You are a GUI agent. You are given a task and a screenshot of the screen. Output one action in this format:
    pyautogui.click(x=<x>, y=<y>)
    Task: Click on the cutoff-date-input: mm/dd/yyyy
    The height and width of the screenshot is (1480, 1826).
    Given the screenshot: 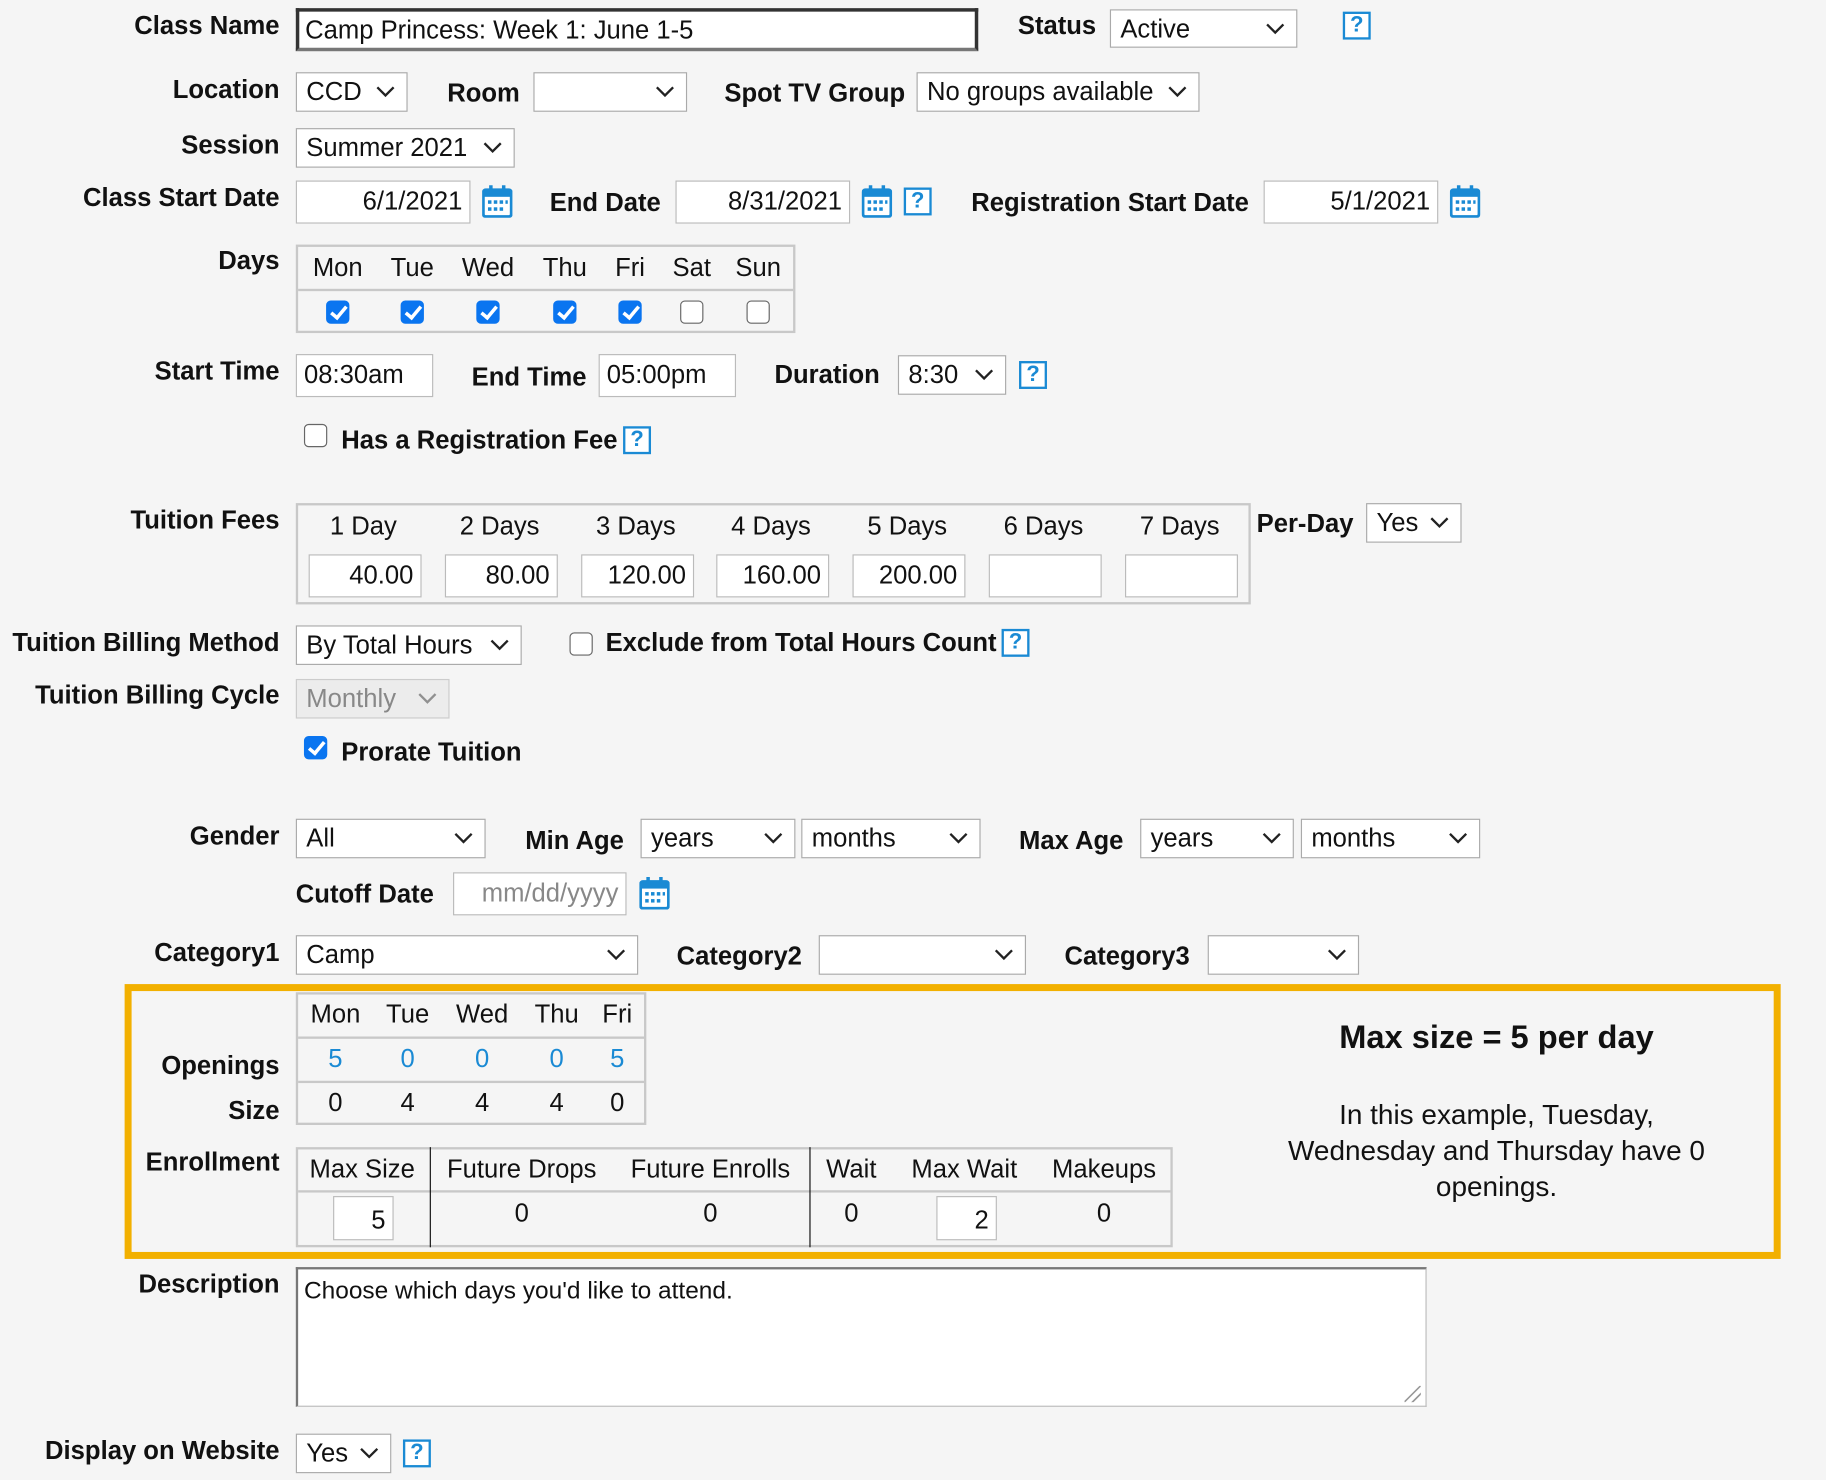 What is the action you would take?
    pyautogui.click(x=540, y=894)
    